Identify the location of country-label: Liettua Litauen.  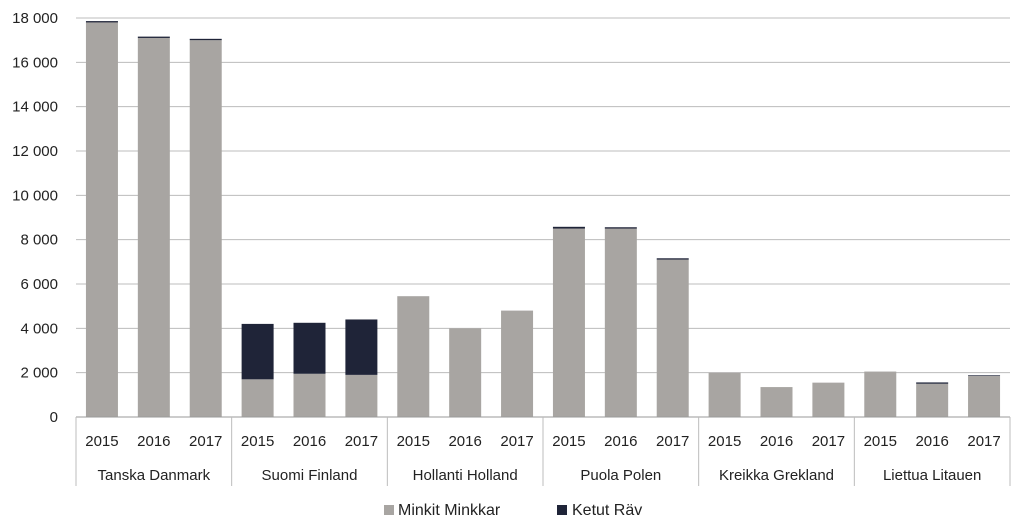
(932, 475).